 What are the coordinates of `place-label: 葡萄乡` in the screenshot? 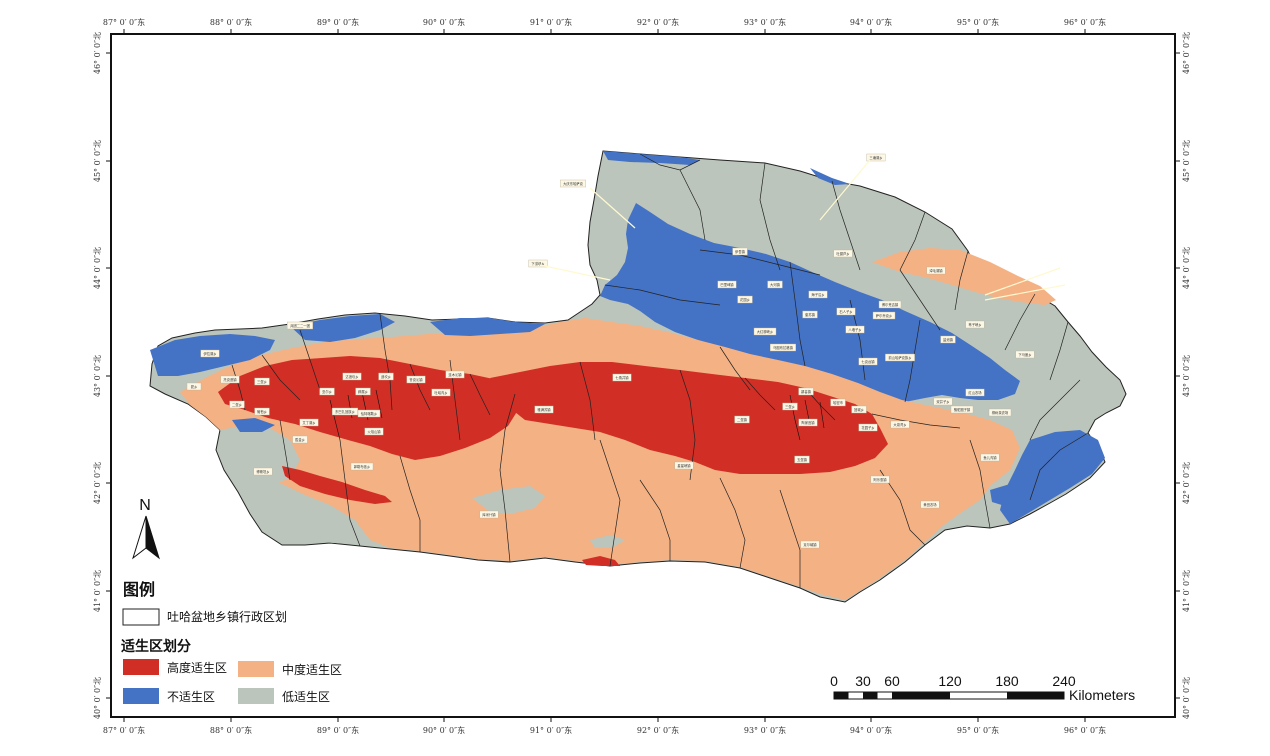 It's located at (262, 411).